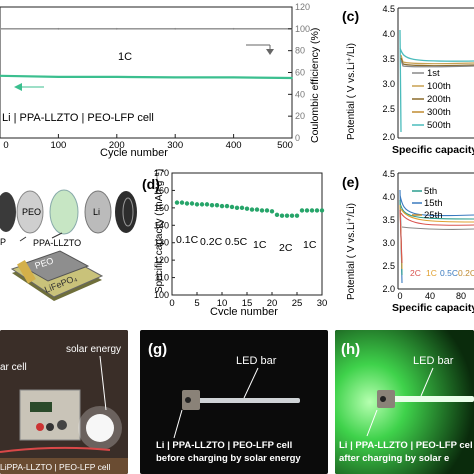 The height and width of the screenshot is (474, 474). Describe the element at coordinates (54, 266) in the screenshot. I see `peo-layer` at that location.